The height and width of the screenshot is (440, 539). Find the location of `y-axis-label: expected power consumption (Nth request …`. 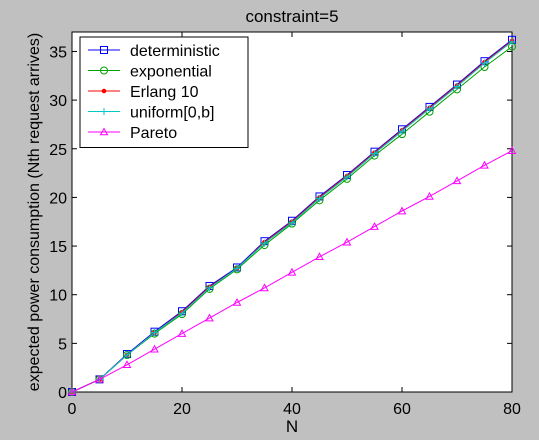

y-axis-label: expected power consumption (Nth request … is located at coordinates (34, 212).